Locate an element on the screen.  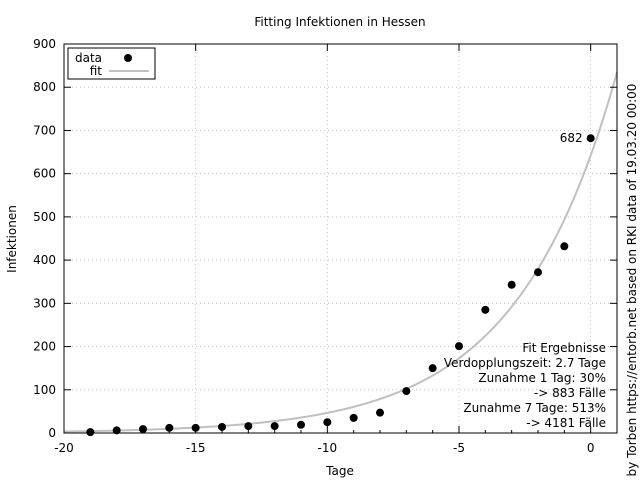
chart-title: Fitting Infektionen in Hessen is located at coordinates (339, 22).